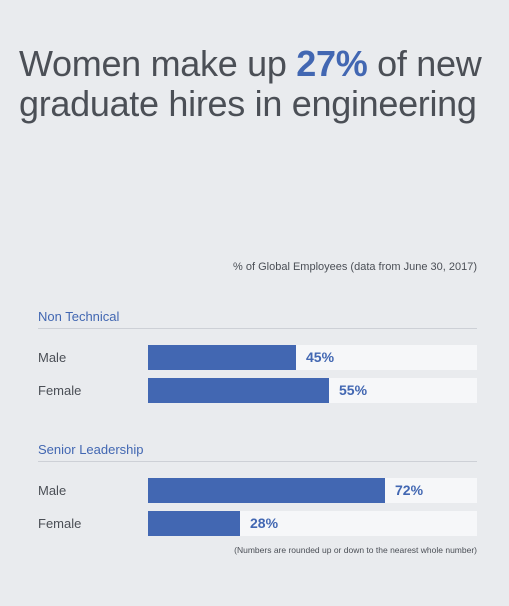 The width and height of the screenshot is (509, 606). I want to click on headline-text-before: Women make up, so click(158, 63).